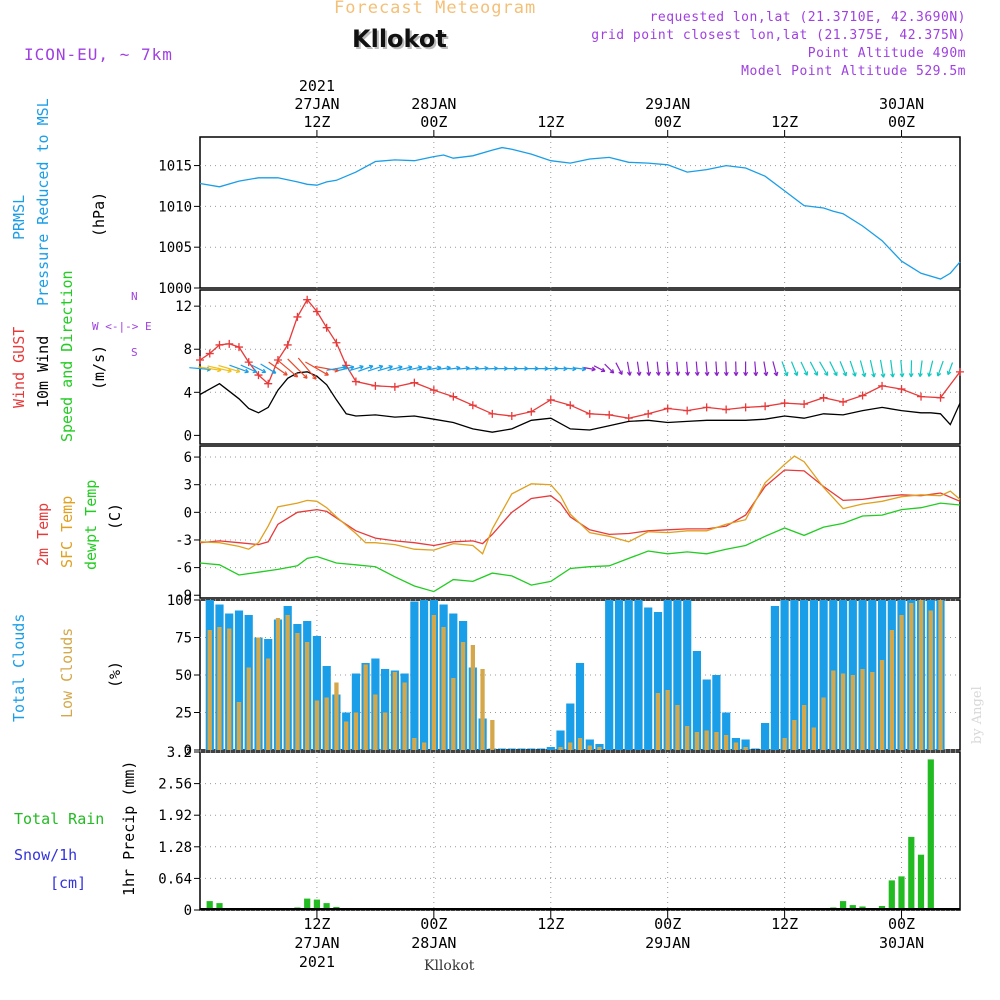 This screenshot has width=1000, height=1000. What do you see at coordinates (188, 911) in the screenshot?
I see `y-tick-label: 0` at bounding box center [188, 911].